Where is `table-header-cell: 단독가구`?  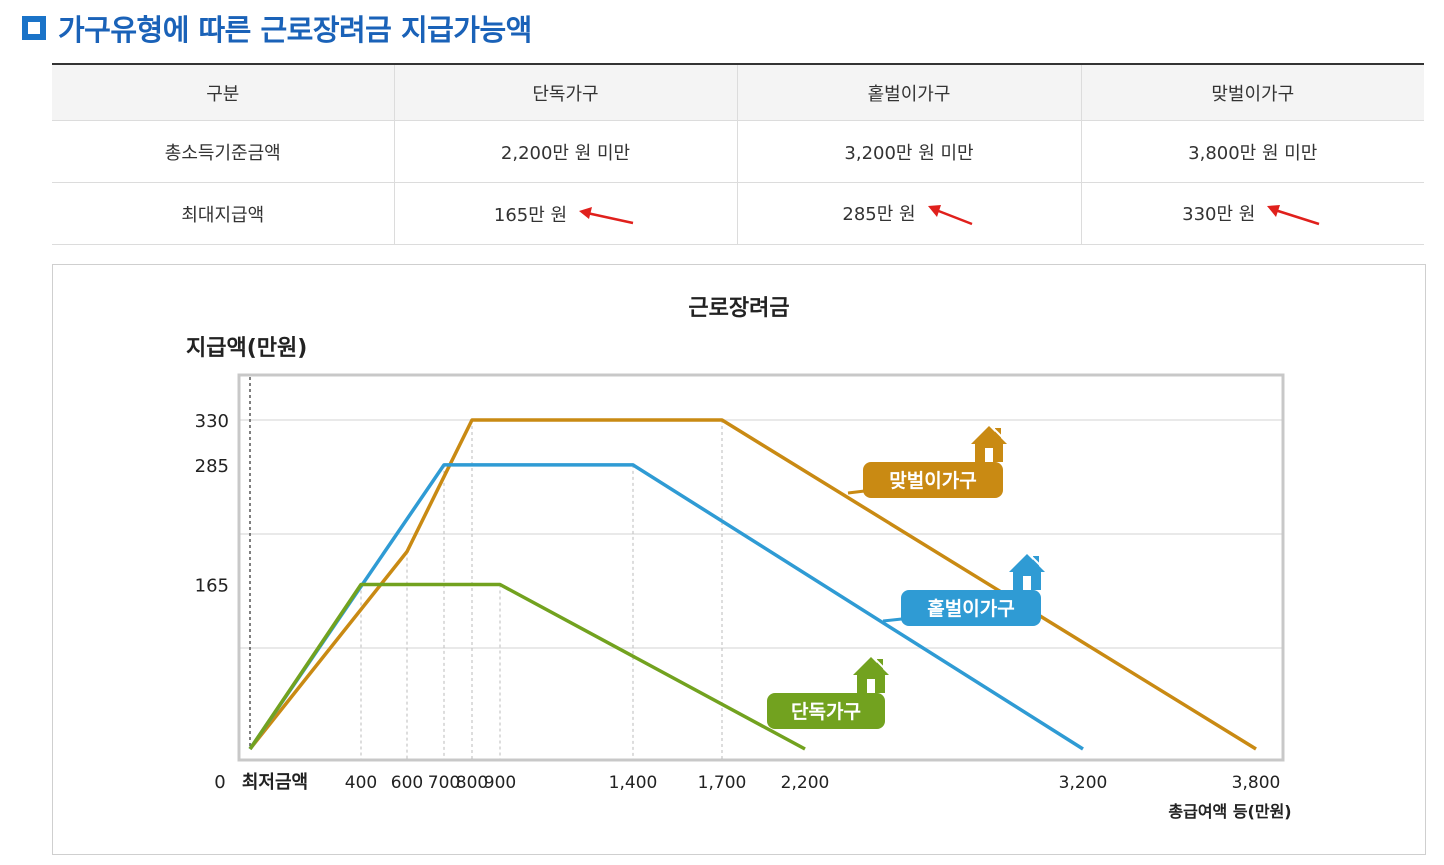 table-header-cell: 단독가구 is located at coordinates (565, 92).